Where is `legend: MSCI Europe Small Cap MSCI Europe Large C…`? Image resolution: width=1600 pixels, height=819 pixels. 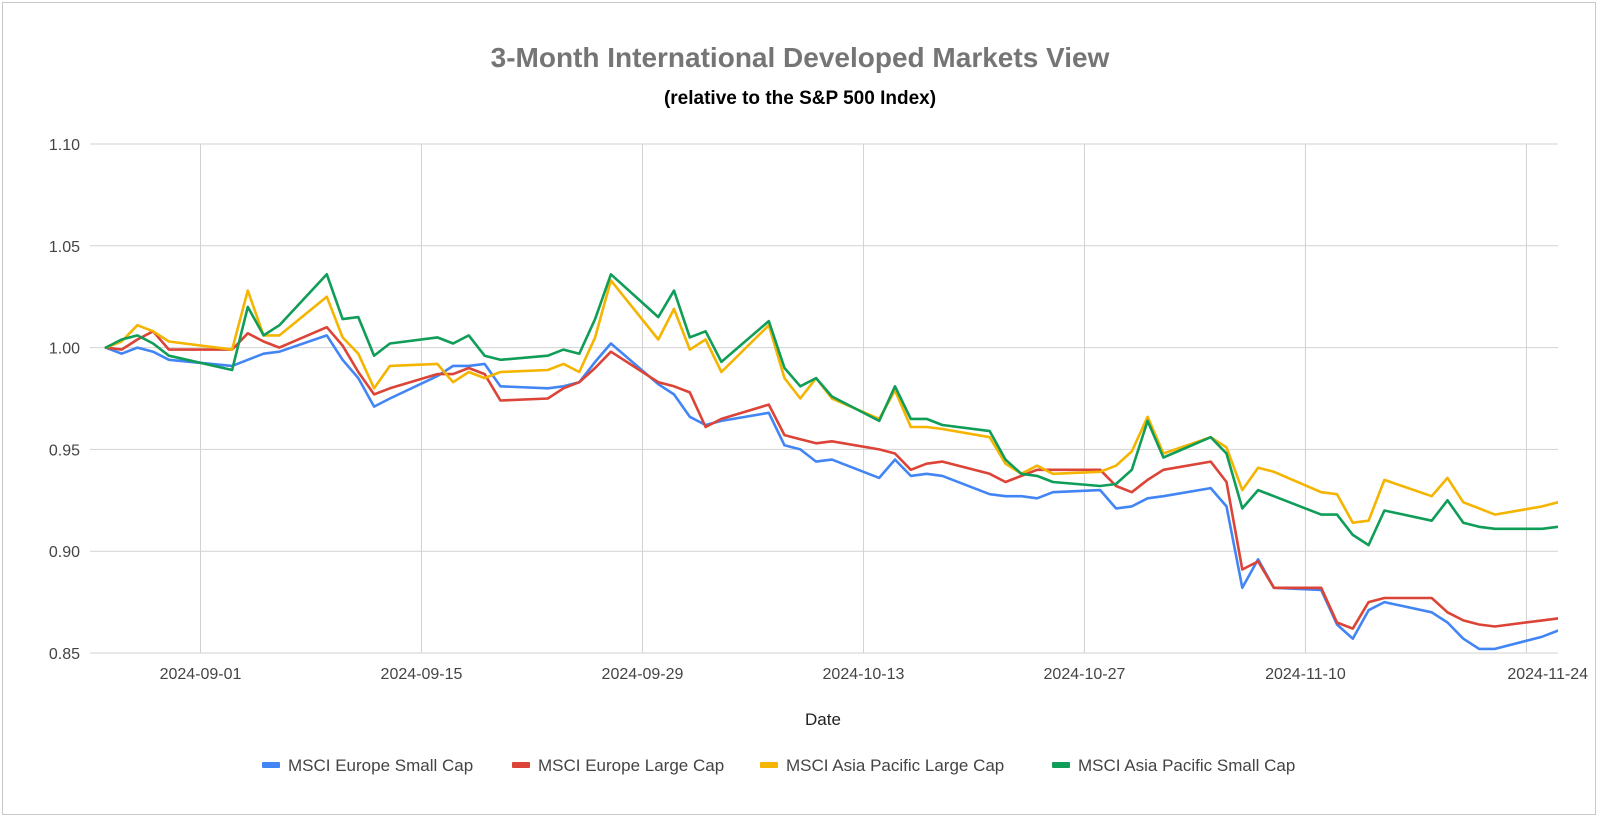 legend: MSCI Europe Small Cap MSCI Europe Large C… is located at coordinates (778, 765).